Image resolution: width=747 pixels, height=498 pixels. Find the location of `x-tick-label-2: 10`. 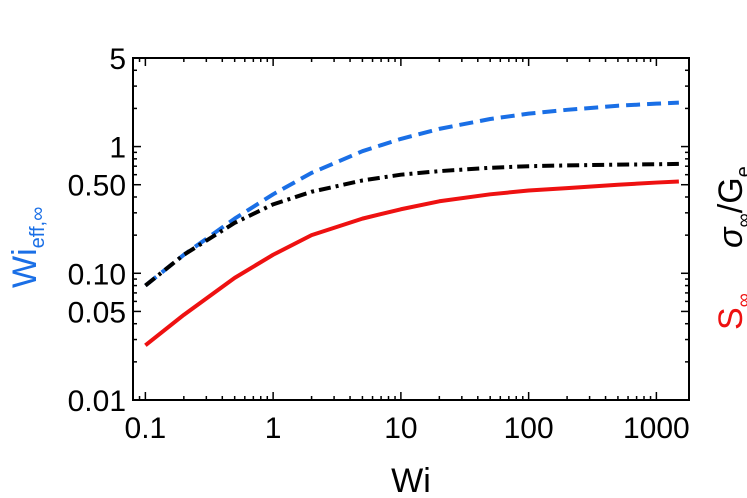

x-tick-label-2: 10 is located at coordinates (400, 428).